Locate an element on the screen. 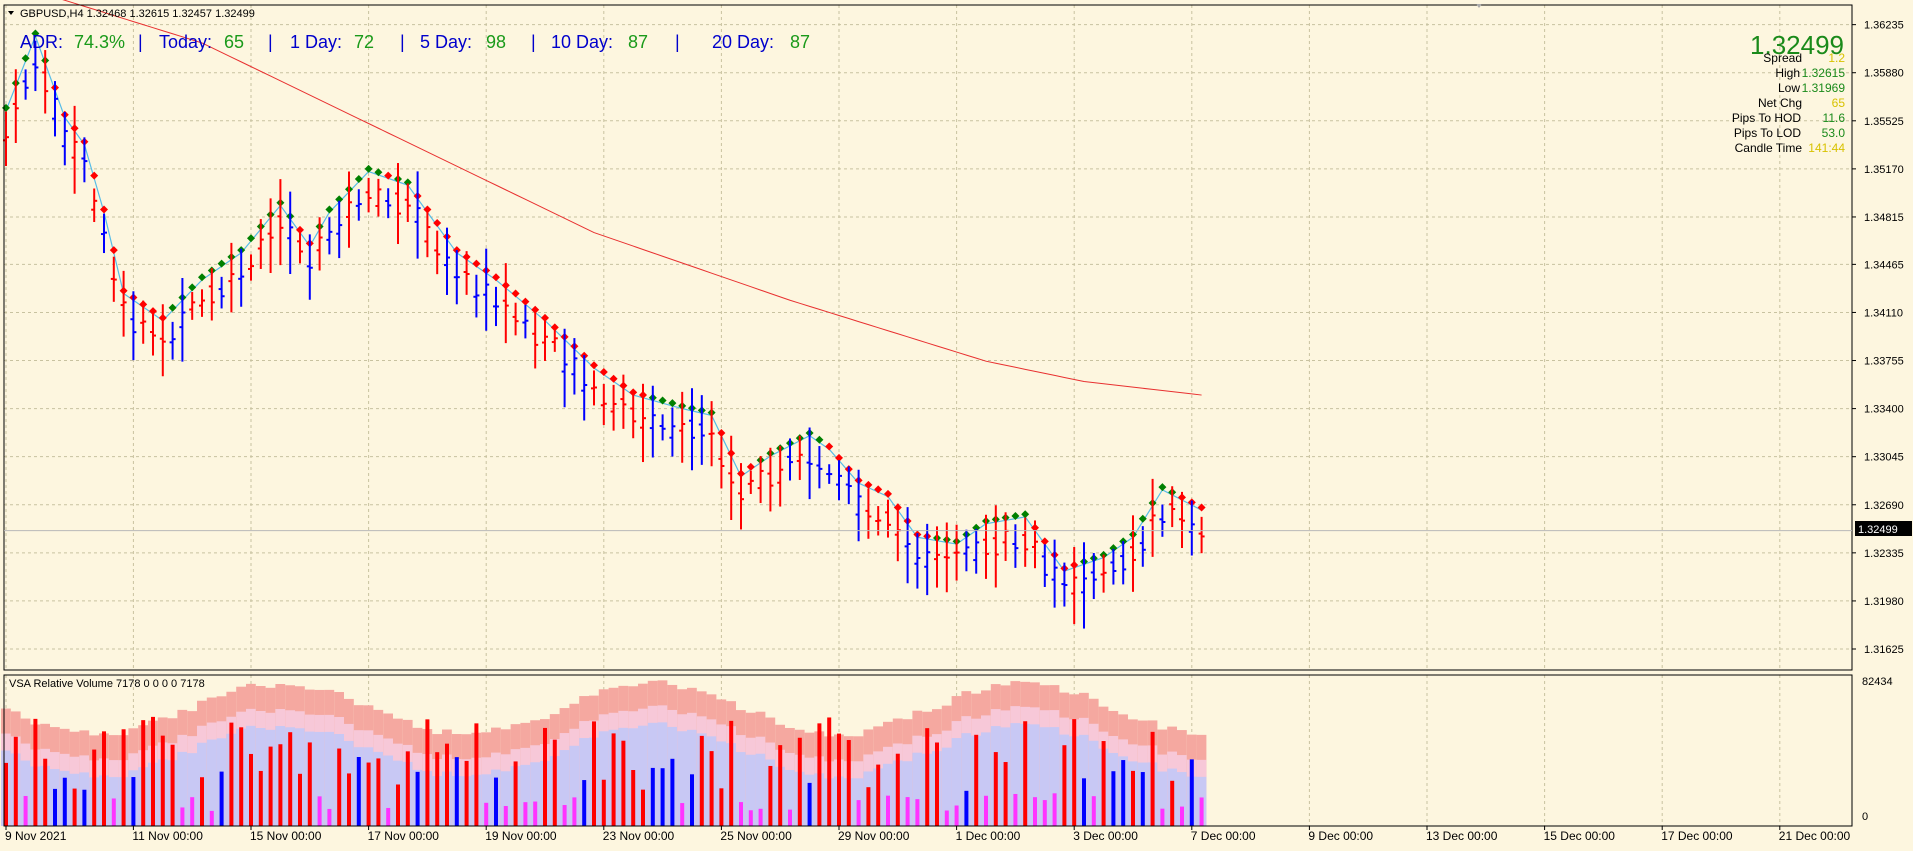  day1-label: 1 Day: is located at coordinates (316, 42).